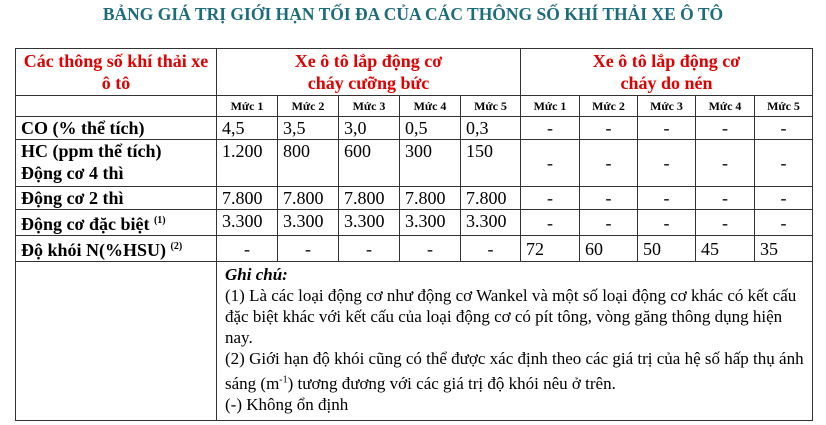  What do you see at coordinates (116, 163) in the screenshot?
I see `row-label: HC (ppm thể tích) Động cơ 4 thì` at bounding box center [116, 163].